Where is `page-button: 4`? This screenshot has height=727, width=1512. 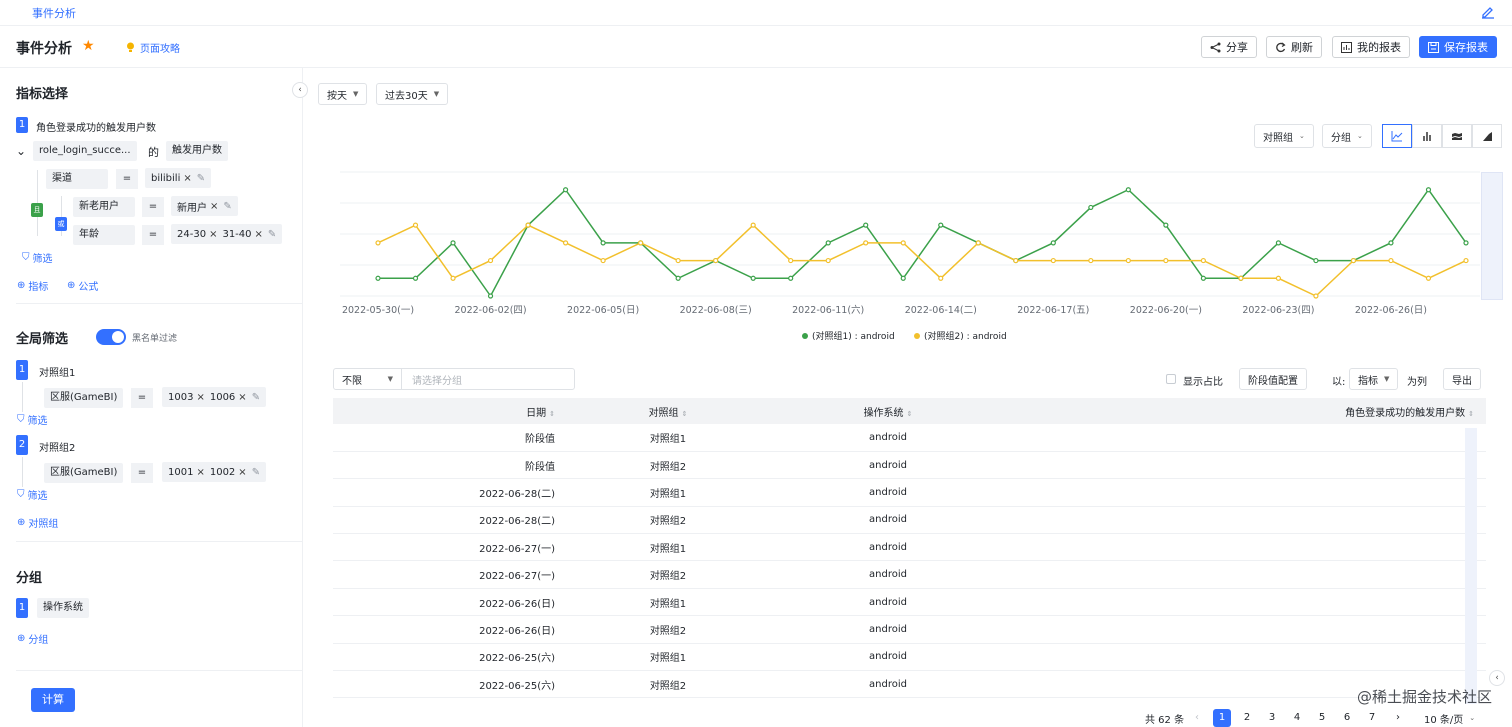 page-button: 4 is located at coordinates (1297, 717).